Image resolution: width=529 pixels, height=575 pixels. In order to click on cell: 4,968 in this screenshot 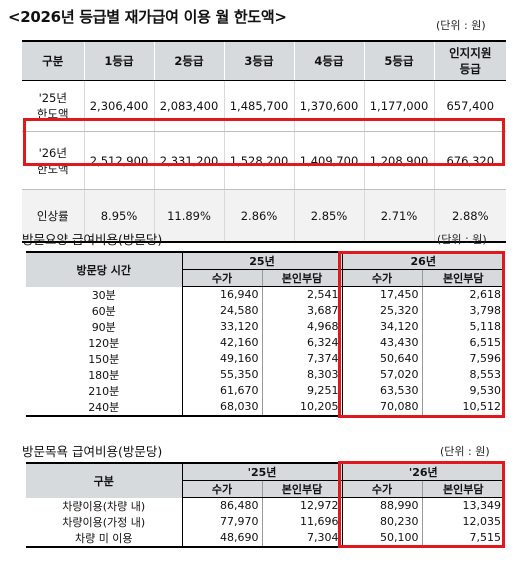, I will do `click(301, 326)`.